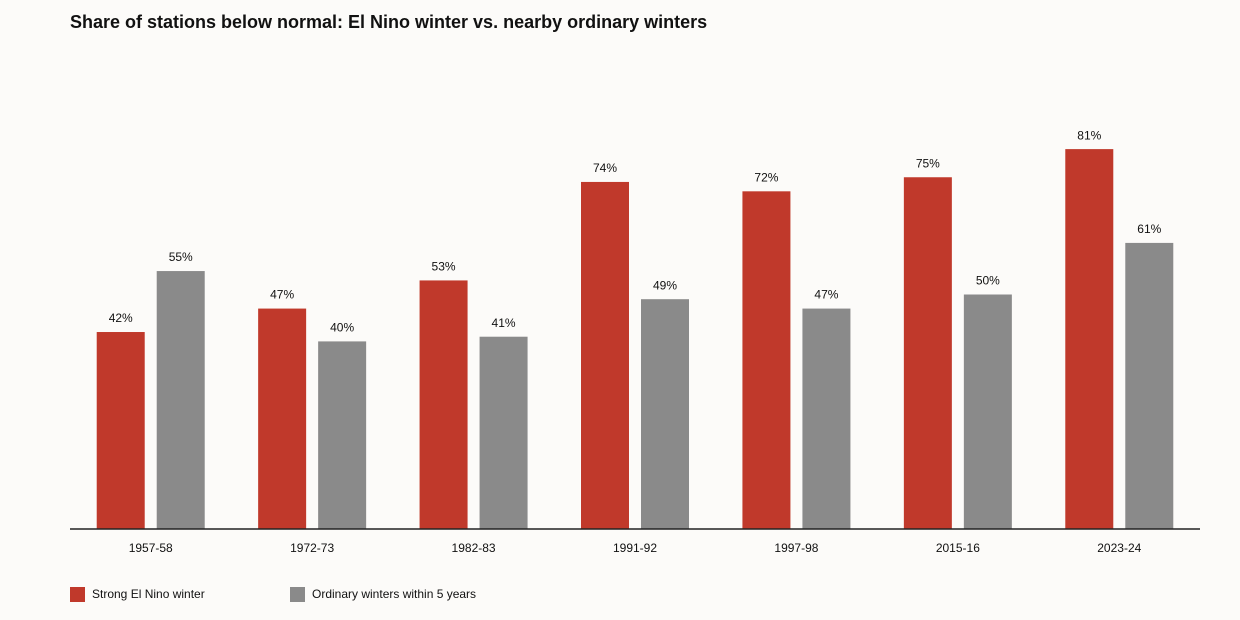 The width and height of the screenshot is (1240, 620). Describe the element at coordinates (928, 163) in the screenshot. I see `value-label: 75%` at that location.